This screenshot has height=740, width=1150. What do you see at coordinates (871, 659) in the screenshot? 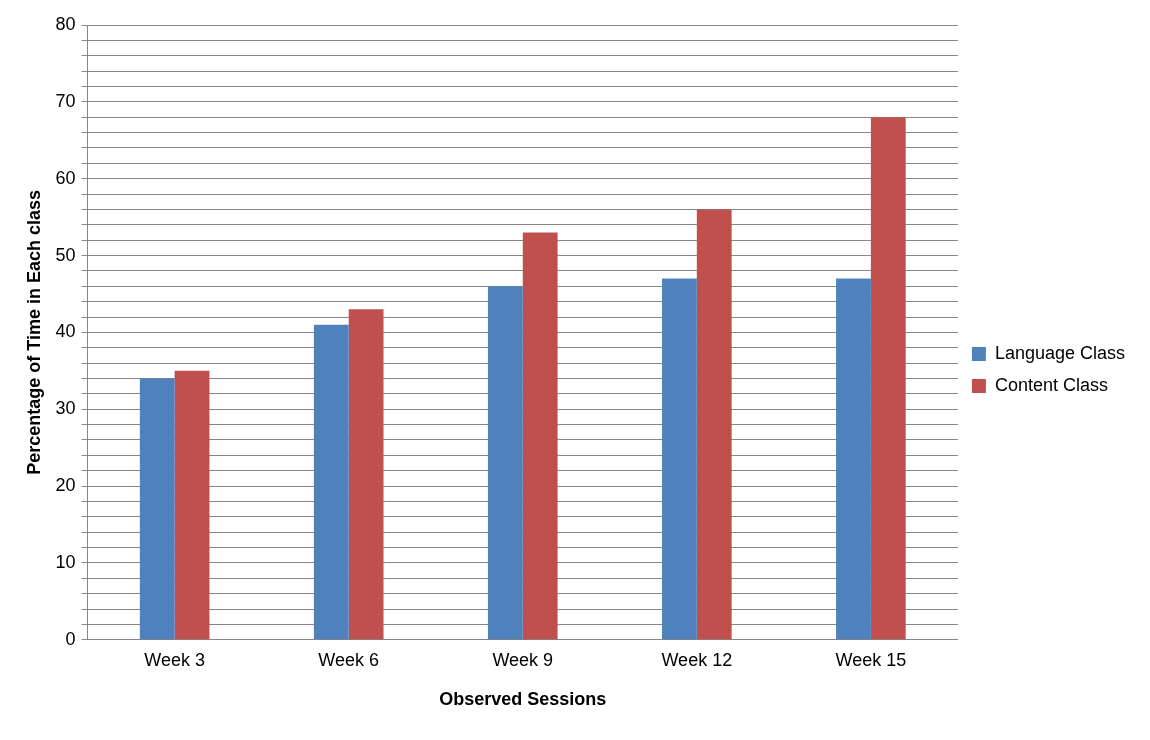
I see `x-tick-label: Week 15` at bounding box center [871, 659].